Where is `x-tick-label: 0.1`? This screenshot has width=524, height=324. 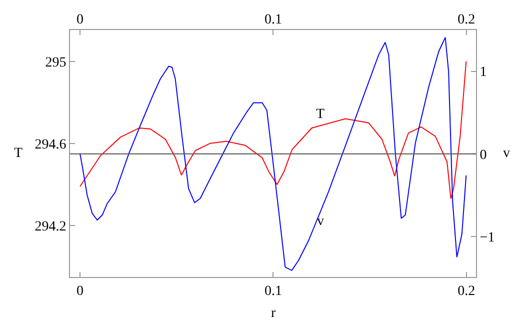 x-tick-label: 0.1 is located at coordinates (273, 20).